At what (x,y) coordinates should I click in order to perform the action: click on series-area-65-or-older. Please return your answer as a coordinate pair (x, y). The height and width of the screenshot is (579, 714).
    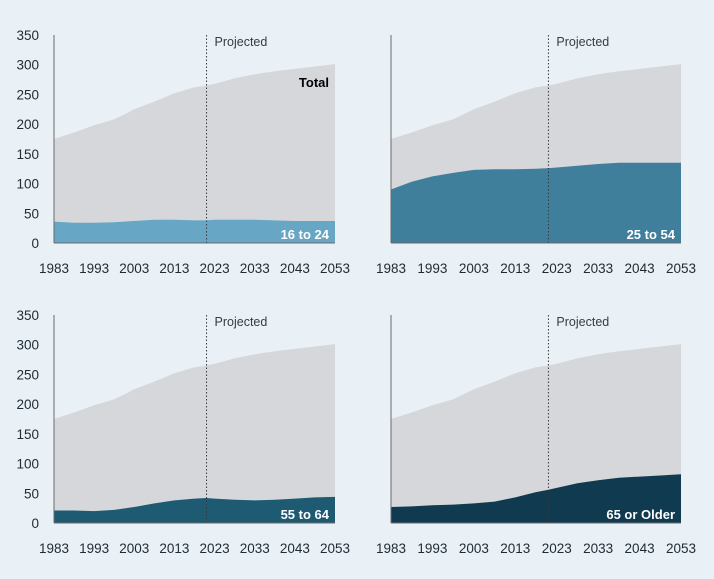
    Looking at the image, I should click on (536, 498).